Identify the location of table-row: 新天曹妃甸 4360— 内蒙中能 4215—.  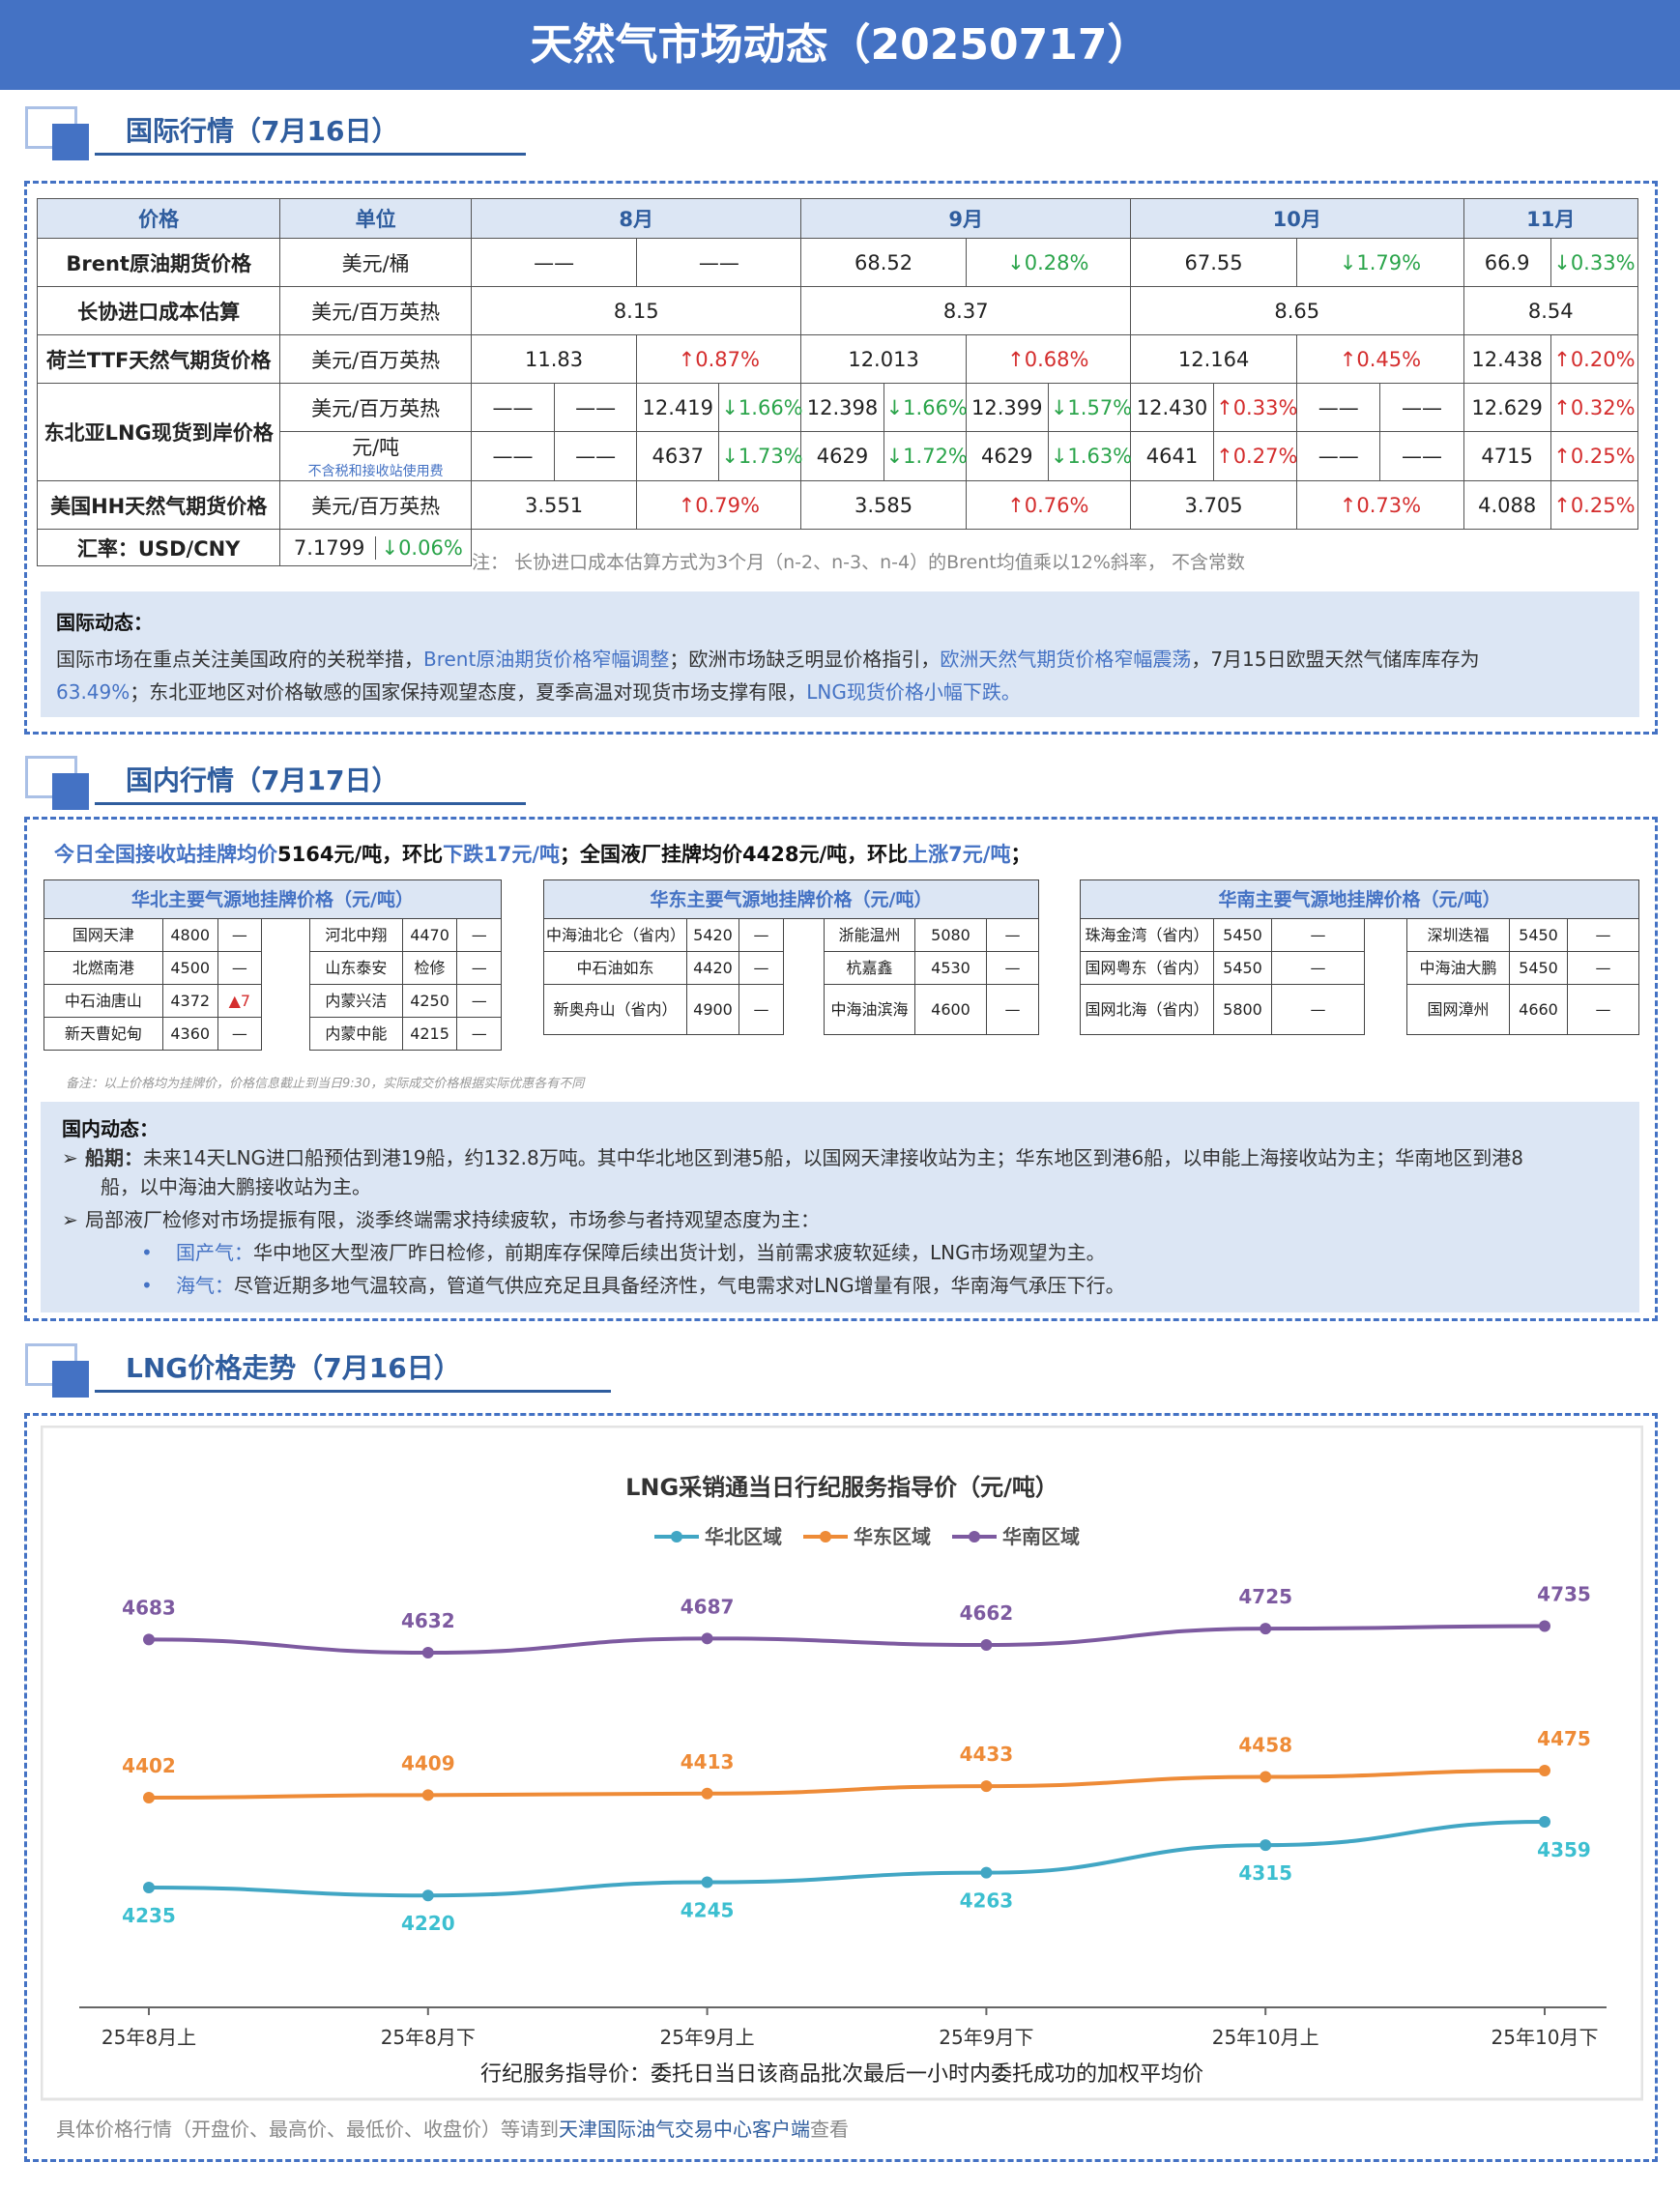
(273, 1034).